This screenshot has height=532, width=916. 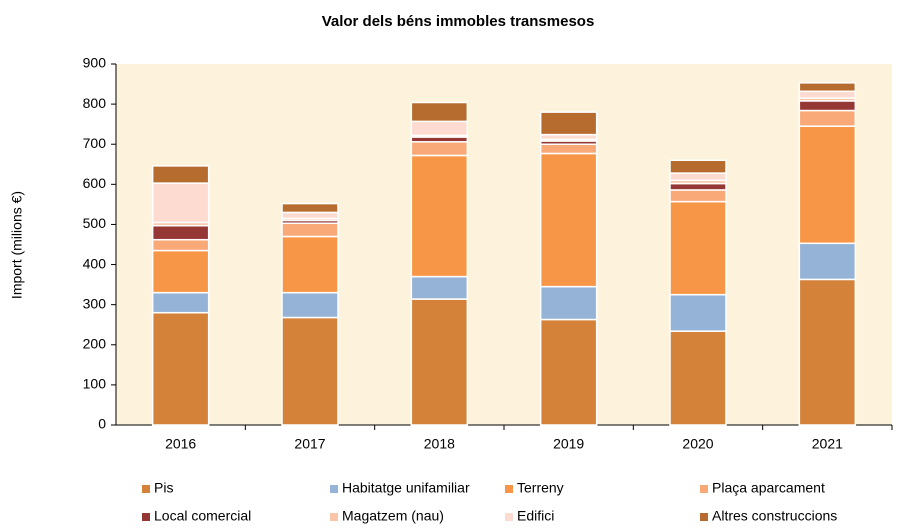 I want to click on x-tick-label: 2019, so click(x=568, y=444).